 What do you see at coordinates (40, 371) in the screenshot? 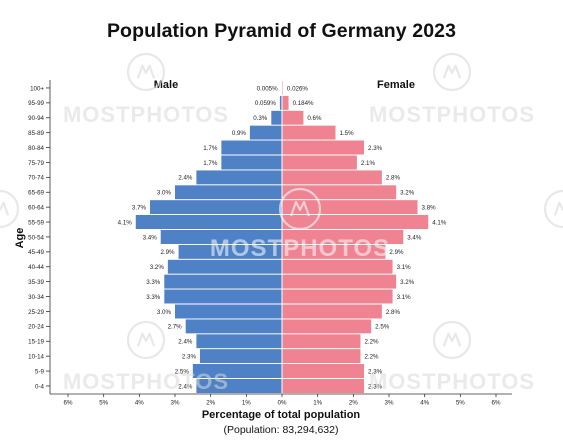
I see `age-tick-label: 5-9` at bounding box center [40, 371].